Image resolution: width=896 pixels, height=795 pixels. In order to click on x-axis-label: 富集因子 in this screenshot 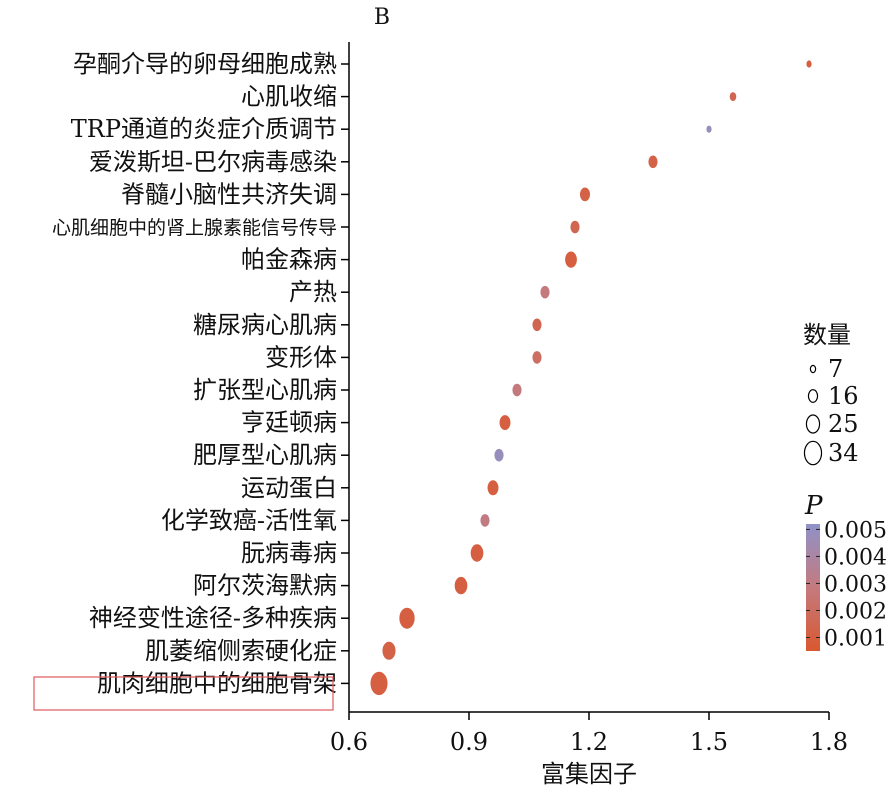, I will do `click(589, 774)`.